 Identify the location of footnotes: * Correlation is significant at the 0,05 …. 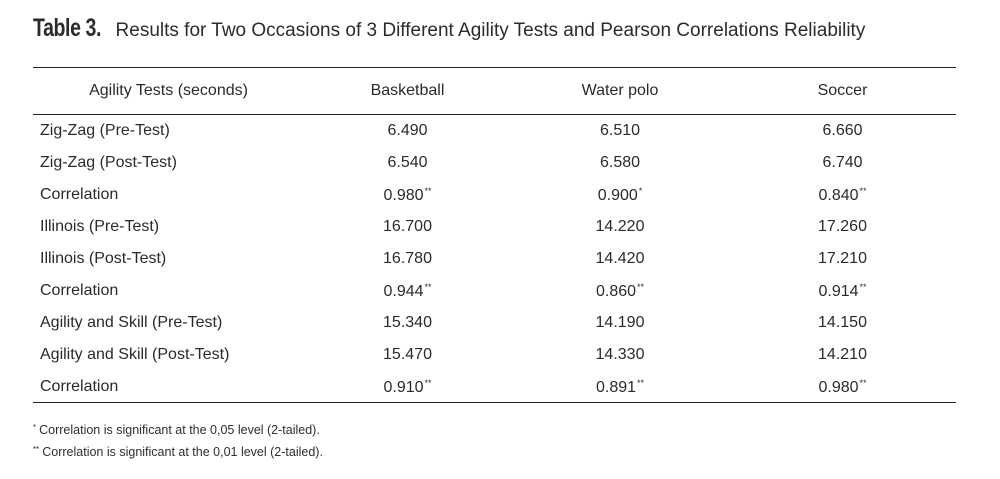
(178, 440).